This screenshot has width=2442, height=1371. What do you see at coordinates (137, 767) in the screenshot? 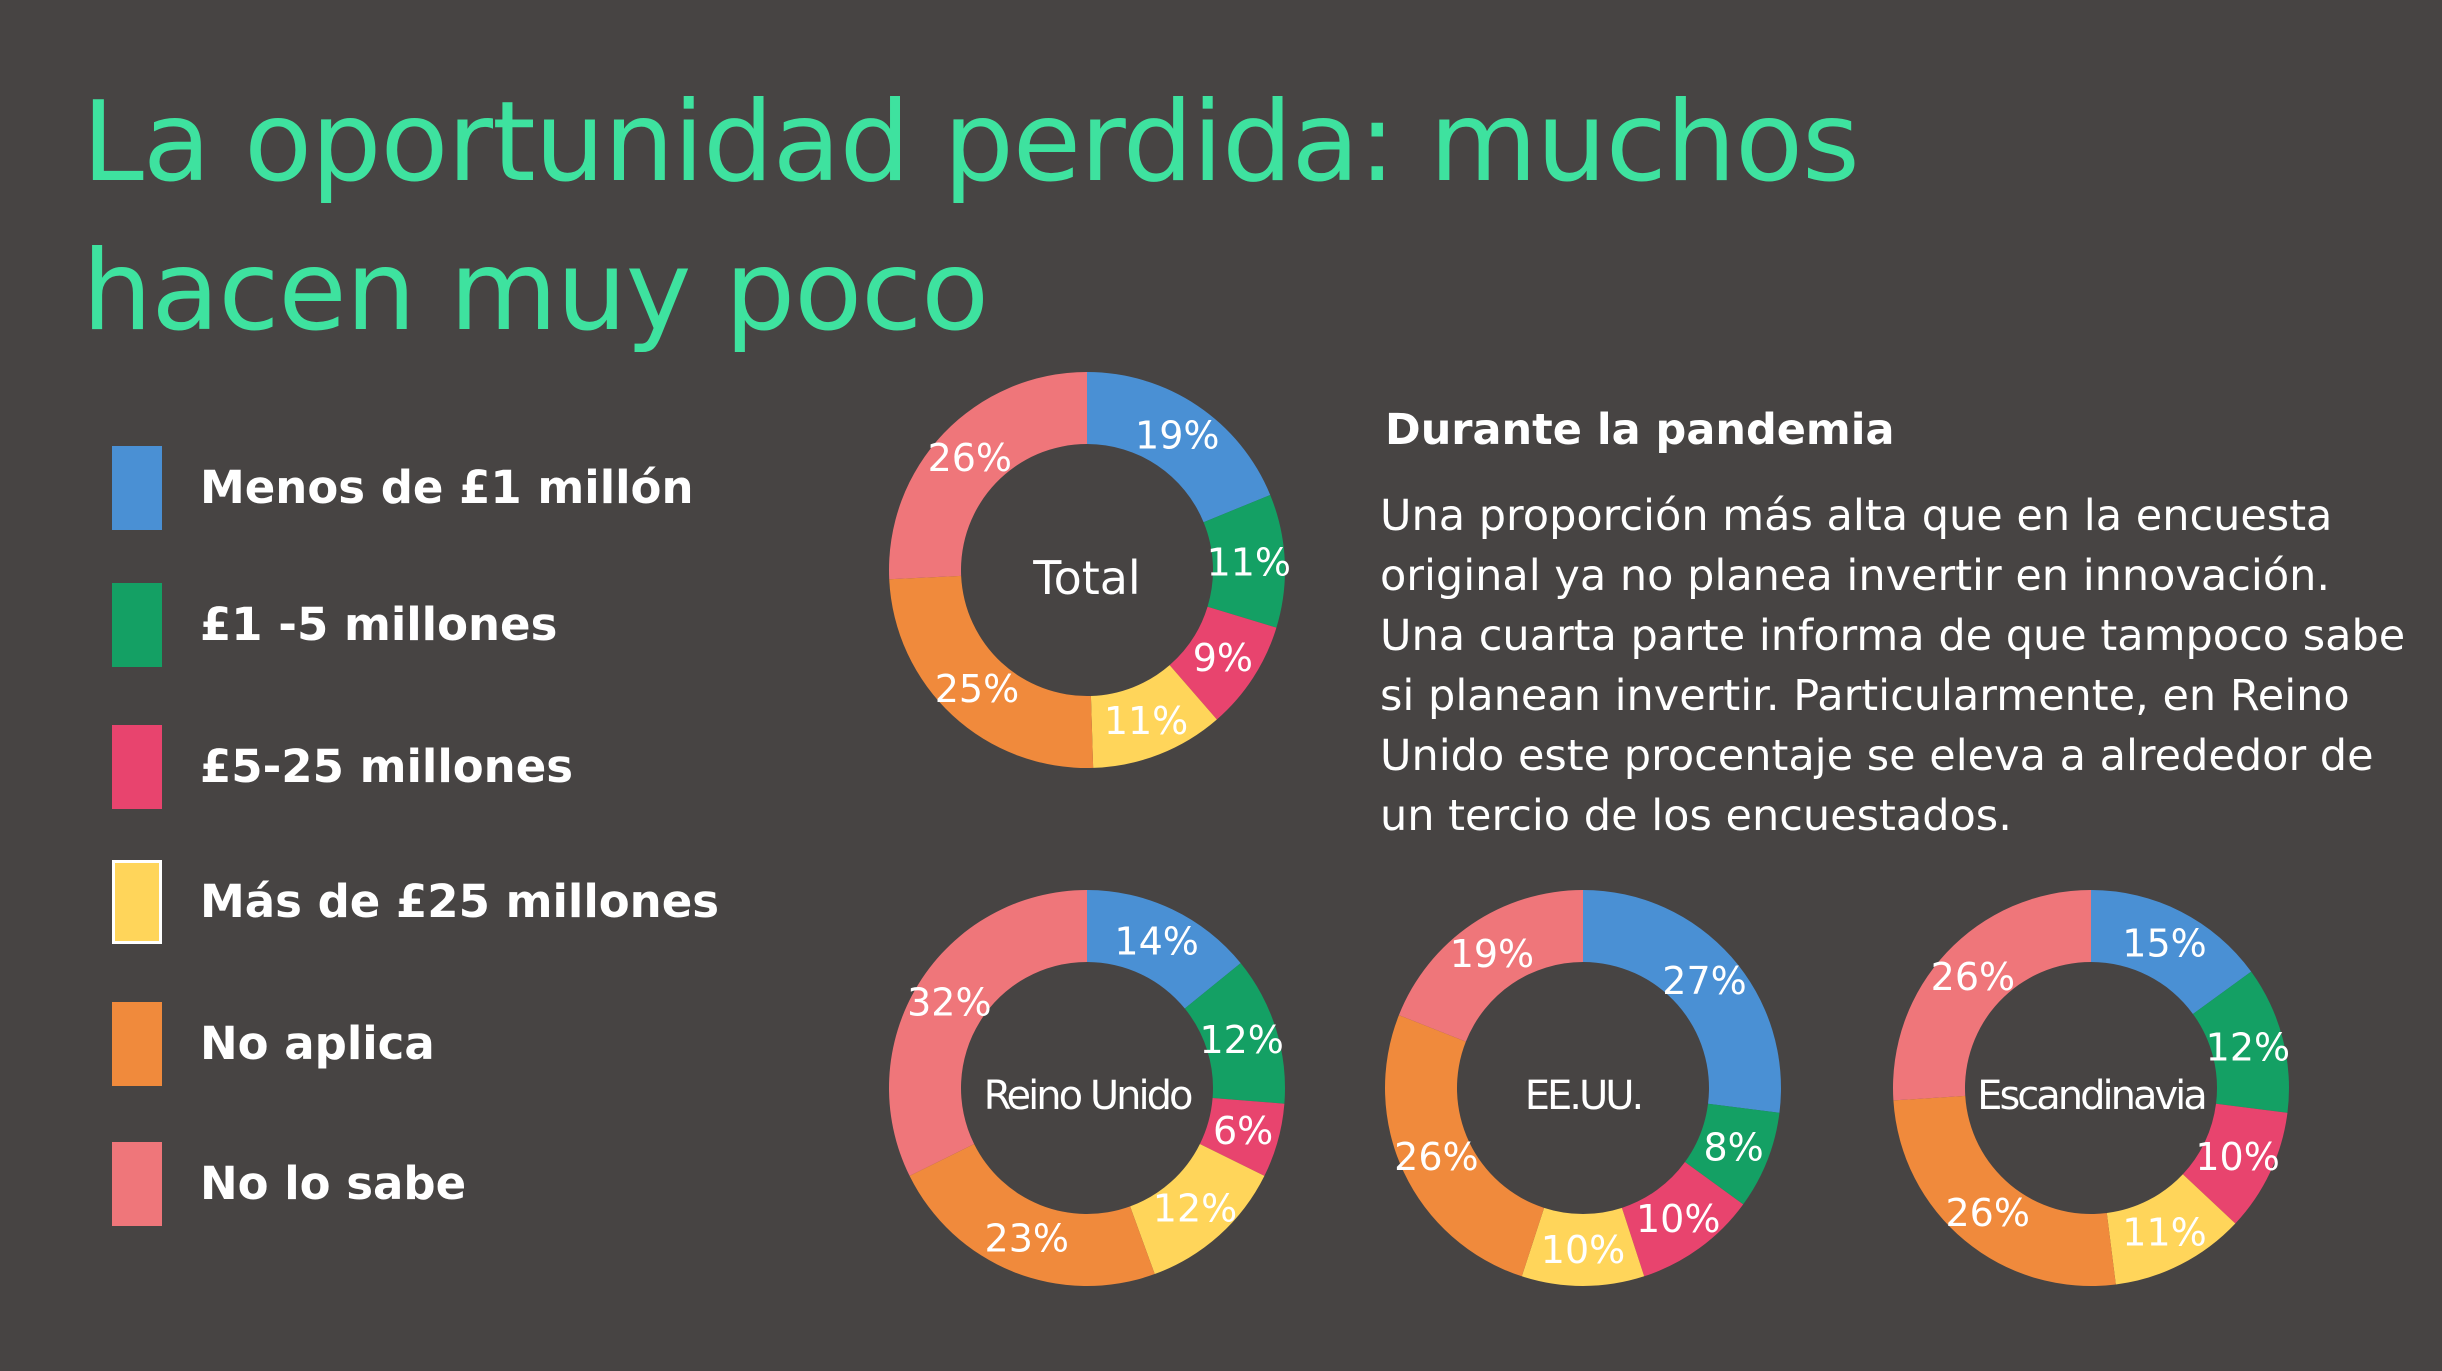
I see `legend-swatch-pink` at bounding box center [137, 767].